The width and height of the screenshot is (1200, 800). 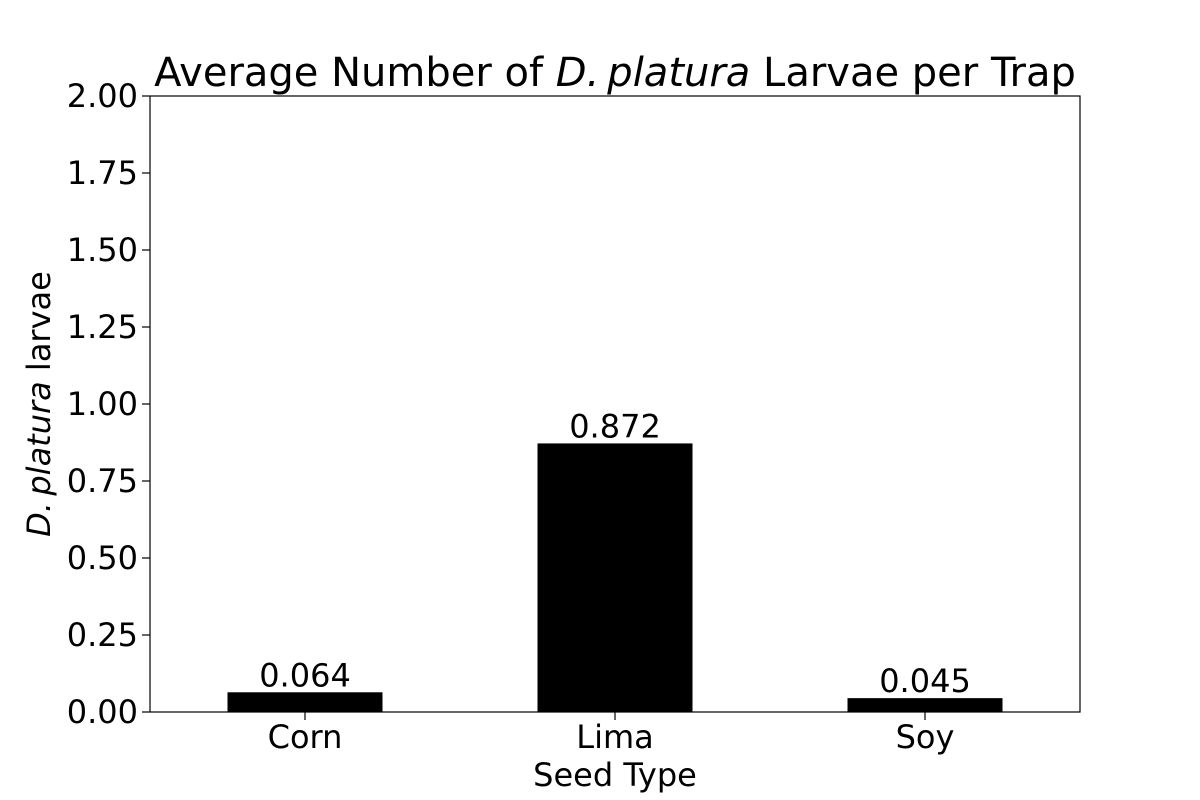 What do you see at coordinates (913, 73) in the screenshot?
I see `chart-title-suffix: Larvae per Trap` at bounding box center [913, 73].